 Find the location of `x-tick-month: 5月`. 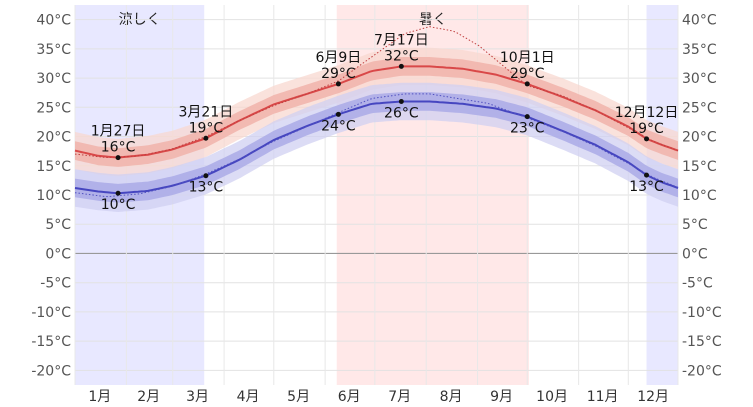

x-tick-month: 5月 is located at coordinates (298, 397).